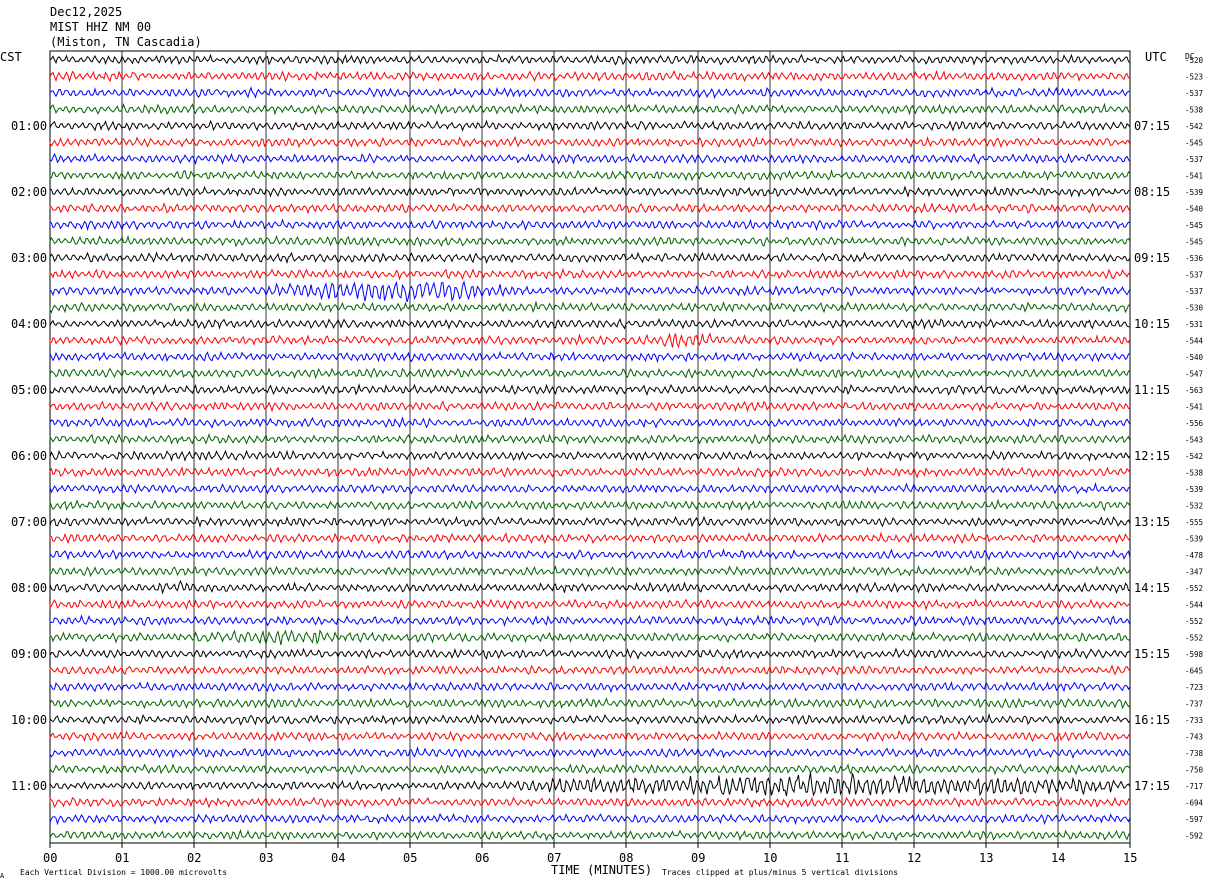 The width and height of the screenshot is (1210, 891). I want to click on right-hour-label: 14:15, so click(1152, 588).